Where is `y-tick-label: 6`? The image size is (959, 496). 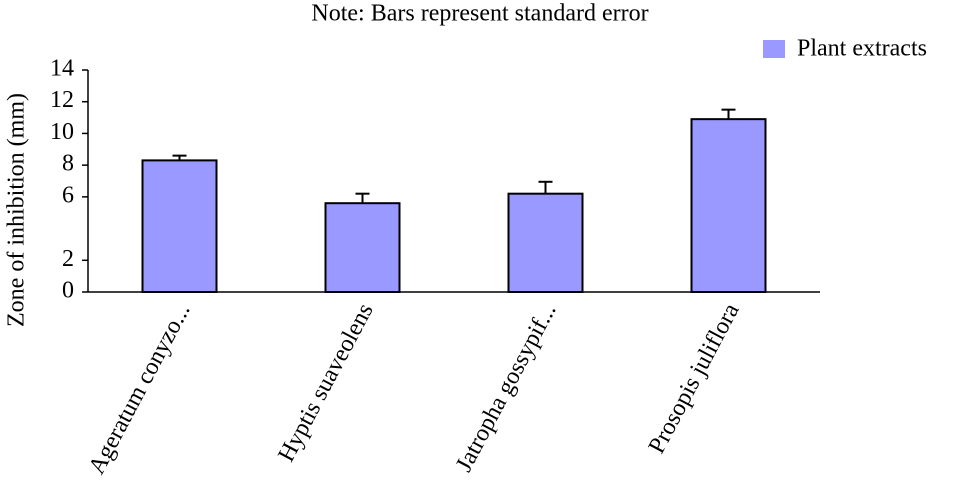
y-tick-label: 6 is located at coordinates (68, 195).